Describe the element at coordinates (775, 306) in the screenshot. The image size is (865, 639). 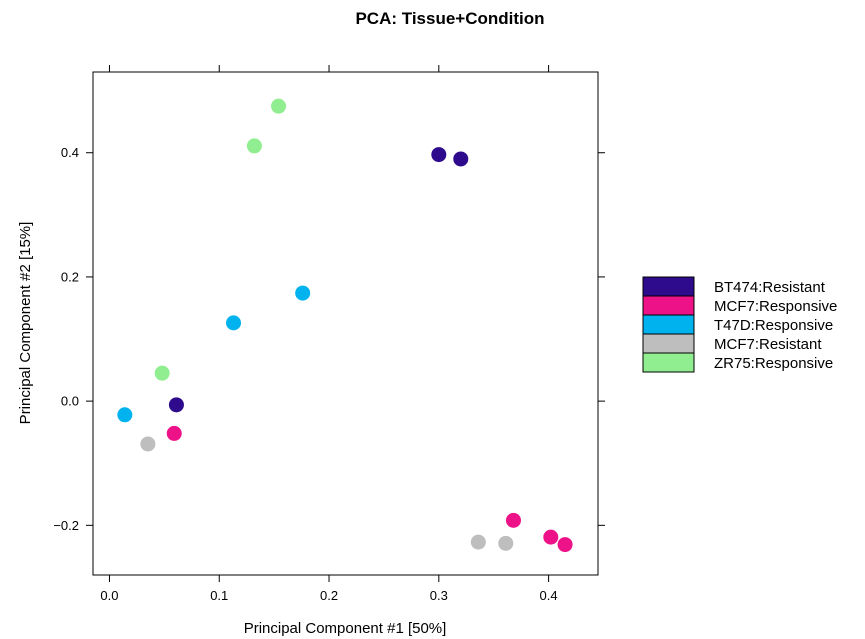
I see `legend-label: MCF7:Responsive` at that location.